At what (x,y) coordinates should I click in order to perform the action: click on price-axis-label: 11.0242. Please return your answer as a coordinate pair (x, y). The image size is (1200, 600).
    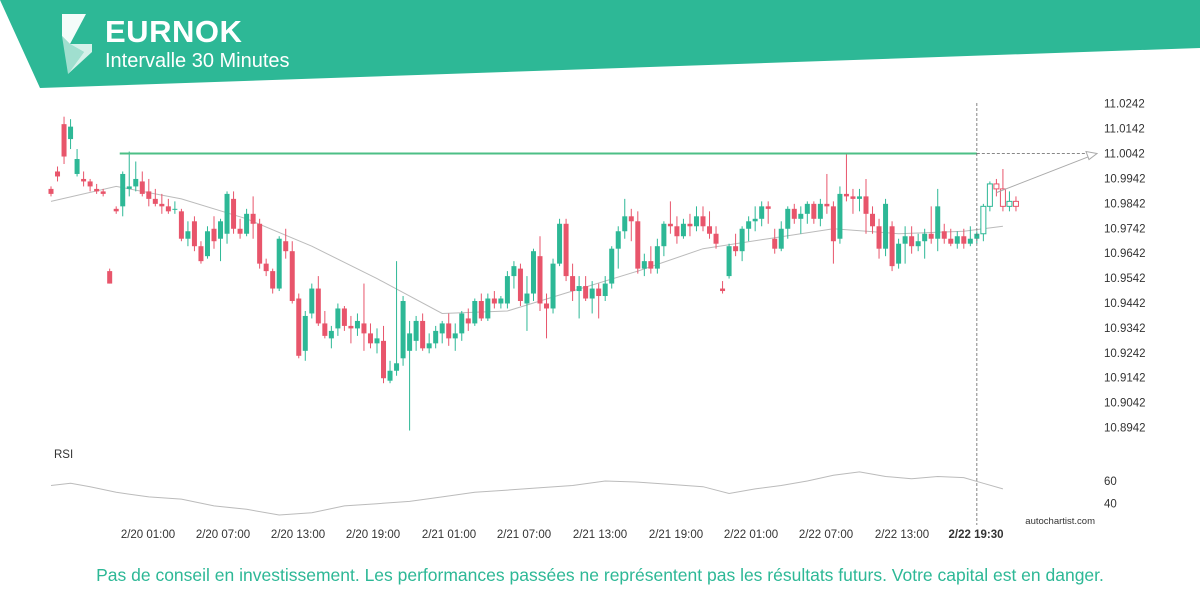
    Looking at the image, I should click on (1124, 105).